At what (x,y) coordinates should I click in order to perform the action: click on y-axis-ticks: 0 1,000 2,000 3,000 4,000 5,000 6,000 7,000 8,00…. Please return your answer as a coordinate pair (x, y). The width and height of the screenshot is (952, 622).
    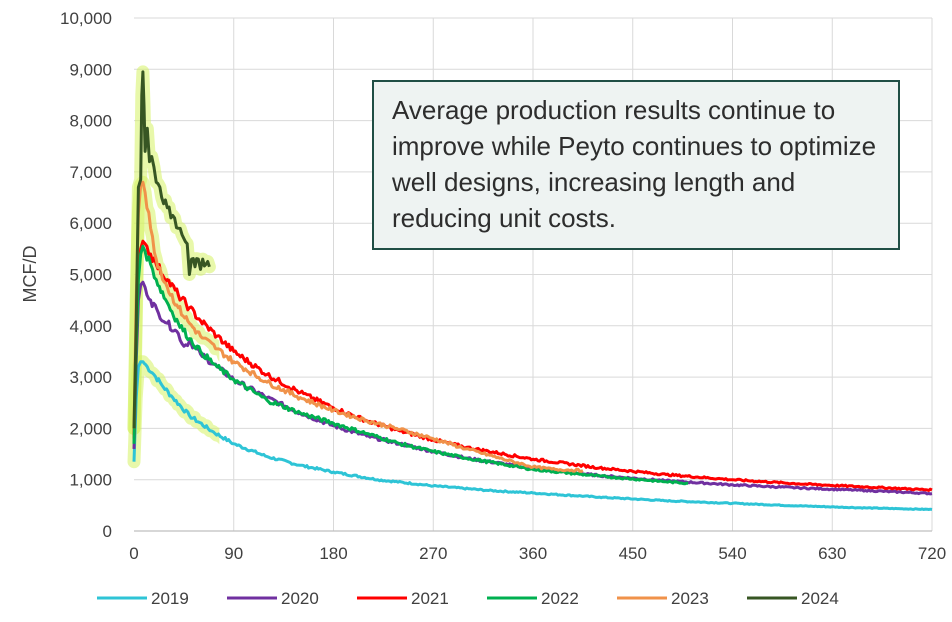
    Looking at the image, I should click on (86, 275).